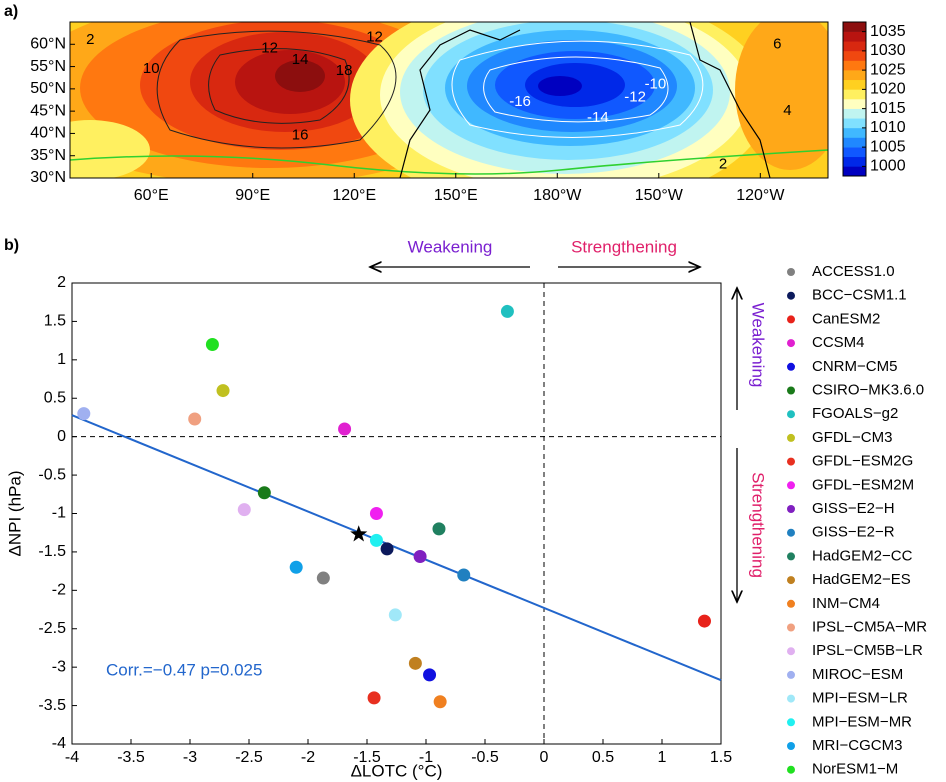  What do you see at coordinates (855, 413) in the screenshot?
I see `legend-label: FGOALS−g2` at bounding box center [855, 413].